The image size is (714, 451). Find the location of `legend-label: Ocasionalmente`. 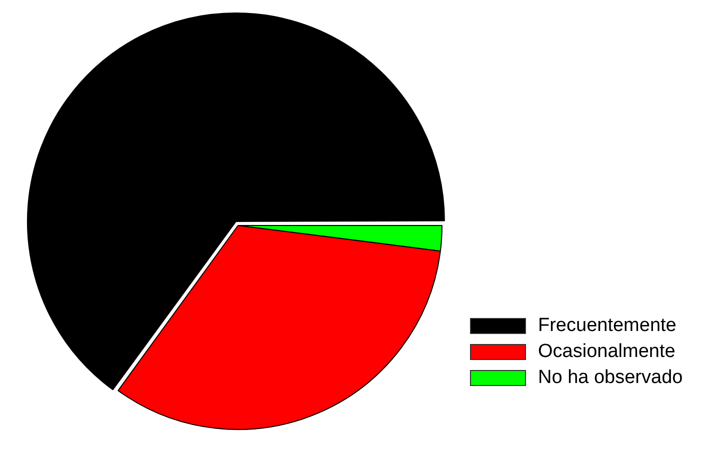

legend-label: Ocasionalmente is located at coordinates (607, 352).